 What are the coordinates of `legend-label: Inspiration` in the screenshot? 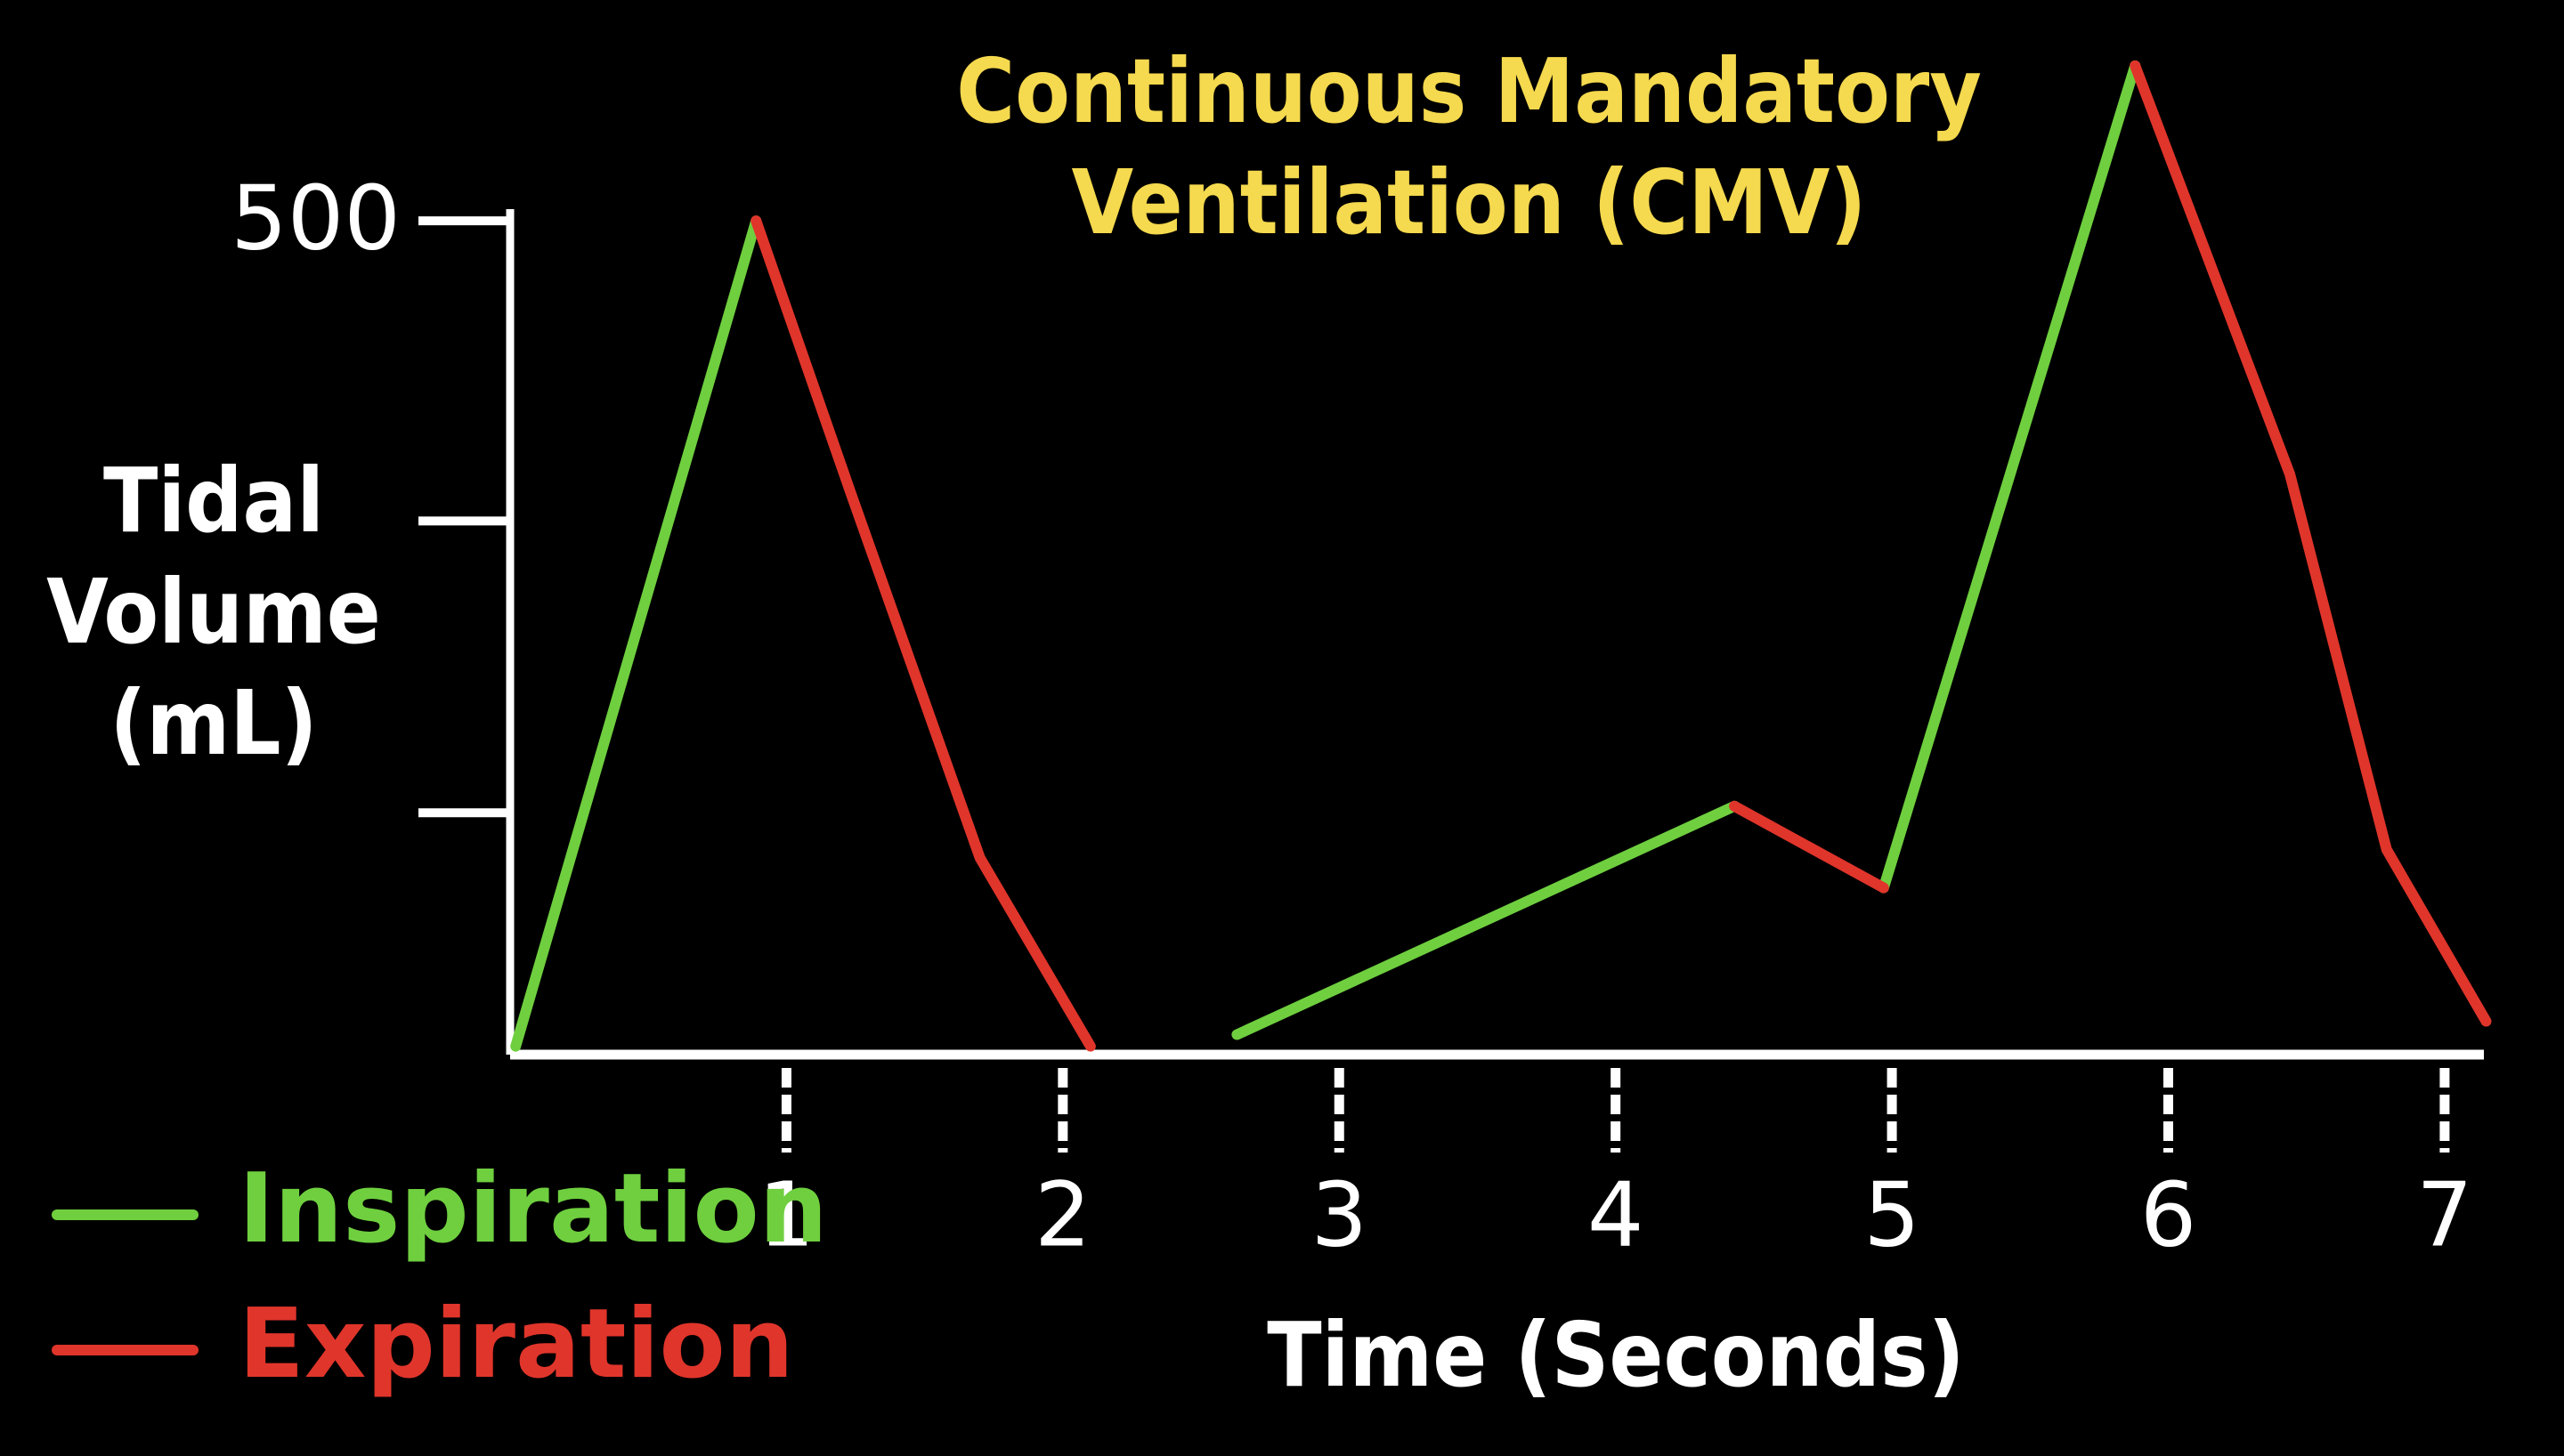 It's located at (533, 1209).